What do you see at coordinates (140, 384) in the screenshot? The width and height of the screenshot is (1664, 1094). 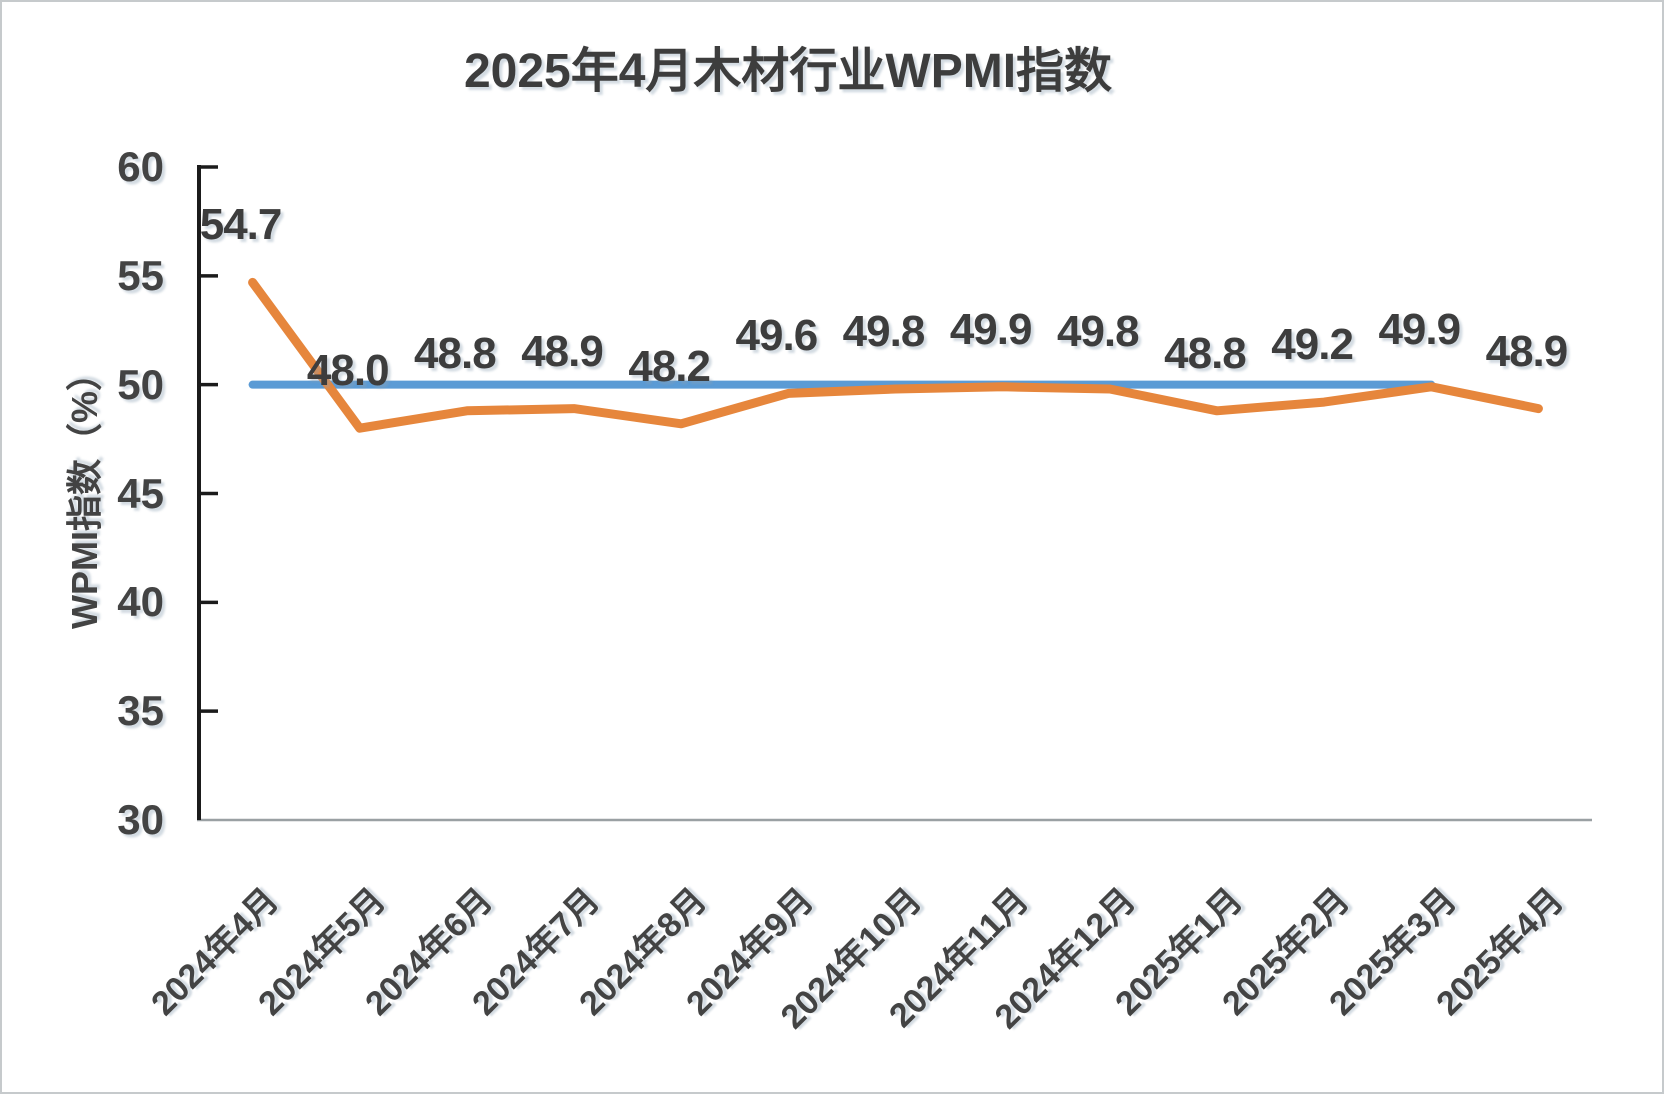 I see `y-tick-label: 50` at bounding box center [140, 384].